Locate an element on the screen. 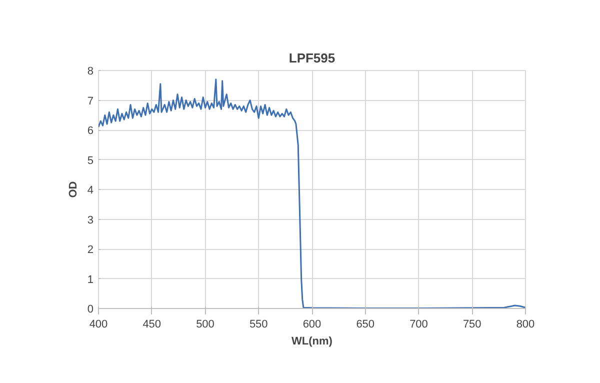 The height and width of the screenshot is (383, 600). y-tick-label: 4 is located at coordinates (90, 190).